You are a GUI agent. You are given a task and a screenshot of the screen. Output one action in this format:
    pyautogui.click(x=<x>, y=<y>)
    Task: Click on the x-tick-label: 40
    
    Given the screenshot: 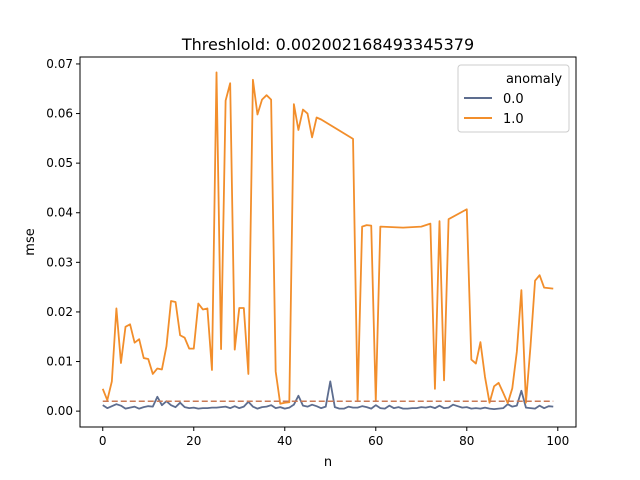 What is the action you would take?
    pyautogui.click(x=284, y=441)
    